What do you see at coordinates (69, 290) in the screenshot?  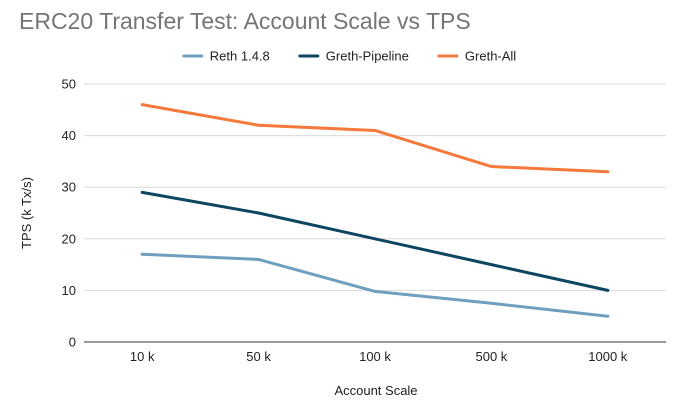 I see `y-tick-label: 10` at bounding box center [69, 290].